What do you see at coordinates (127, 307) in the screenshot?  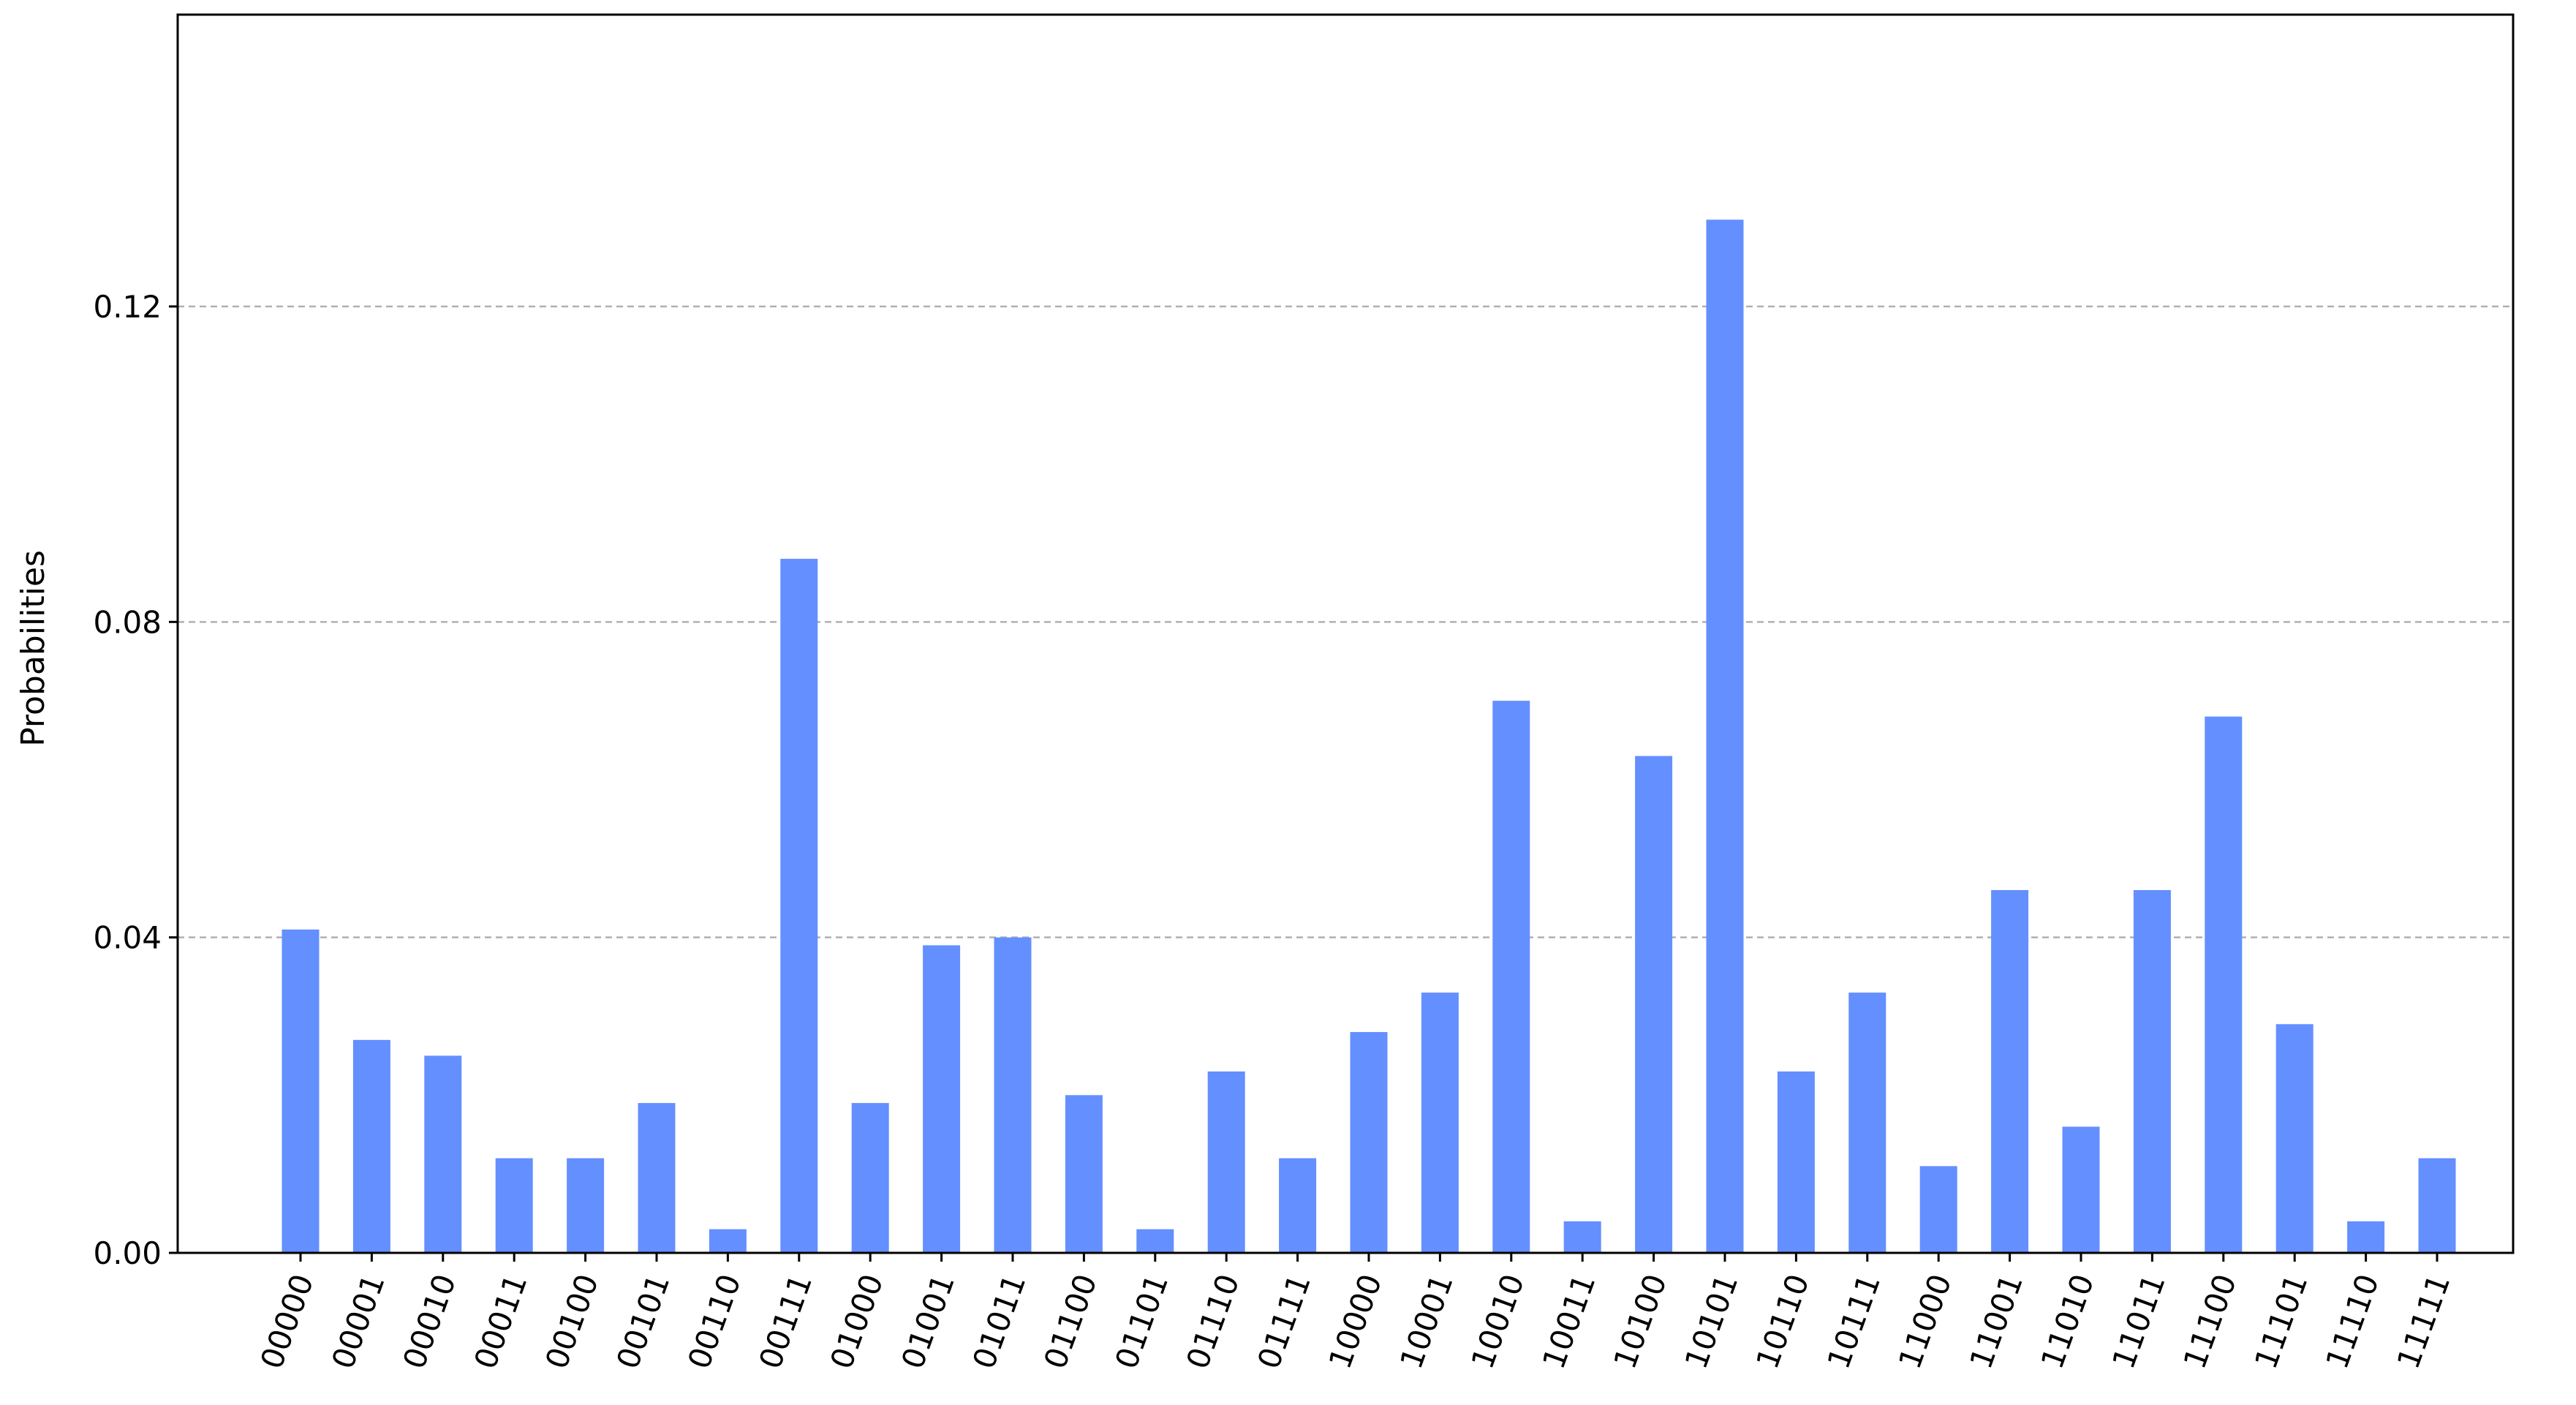 I see `y-tick-label: 0.12` at bounding box center [127, 307].